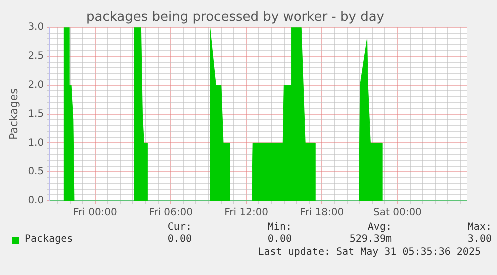 This screenshot has width=497, height=275. What do you see at coordinates (369, 252) in the screenshot?
I see `text: Last update: Sat May 31 05:35:36 2025` at bounding box center [369, 252].